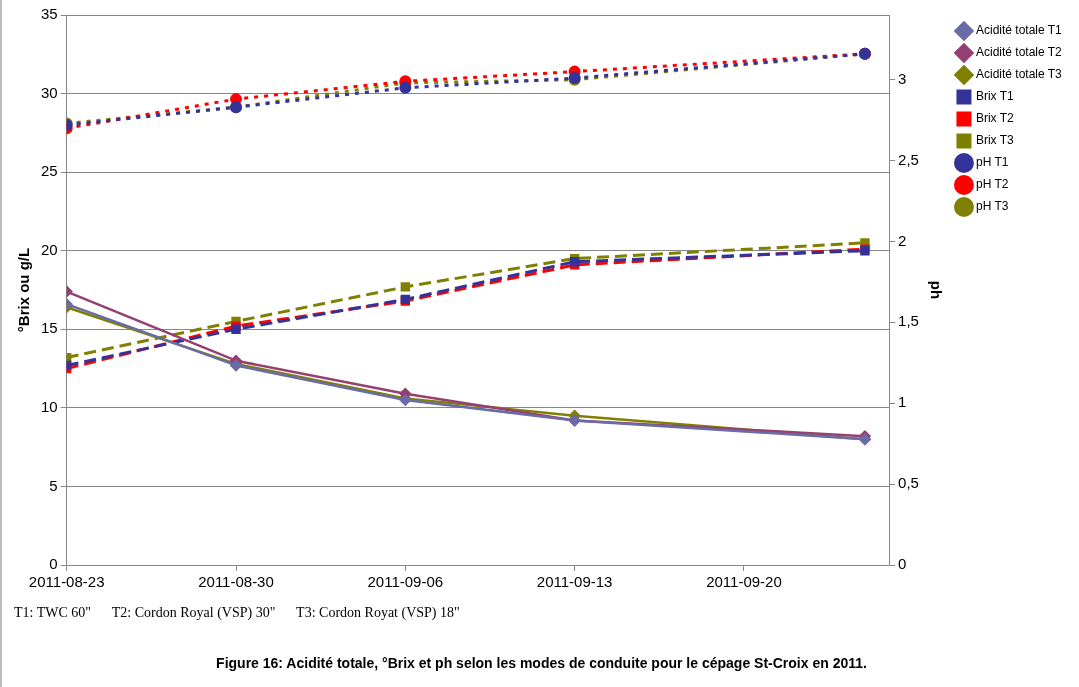  I want to click on x-tick-label: 2011-09-06, so click(405, 582).